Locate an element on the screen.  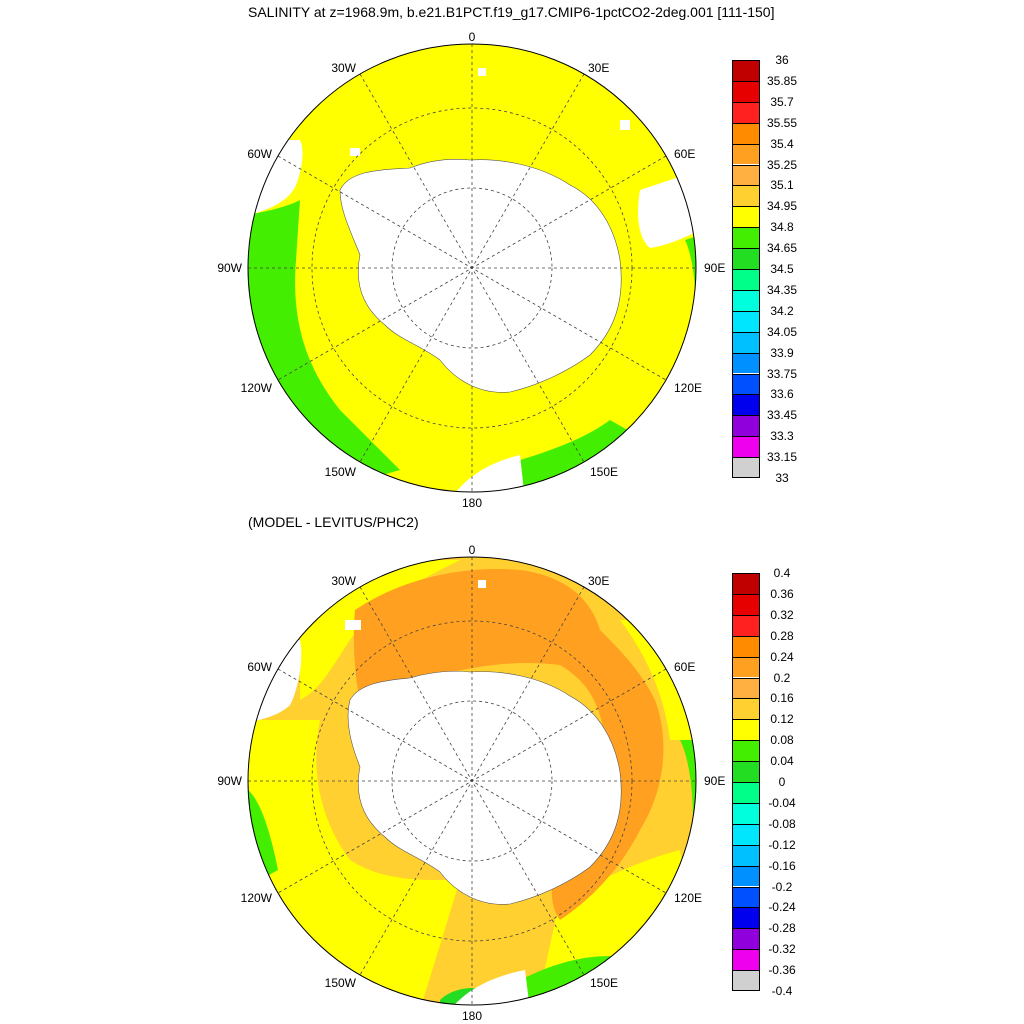
colorbar_top-label: 34.65 is located at coordinates (782, 248).